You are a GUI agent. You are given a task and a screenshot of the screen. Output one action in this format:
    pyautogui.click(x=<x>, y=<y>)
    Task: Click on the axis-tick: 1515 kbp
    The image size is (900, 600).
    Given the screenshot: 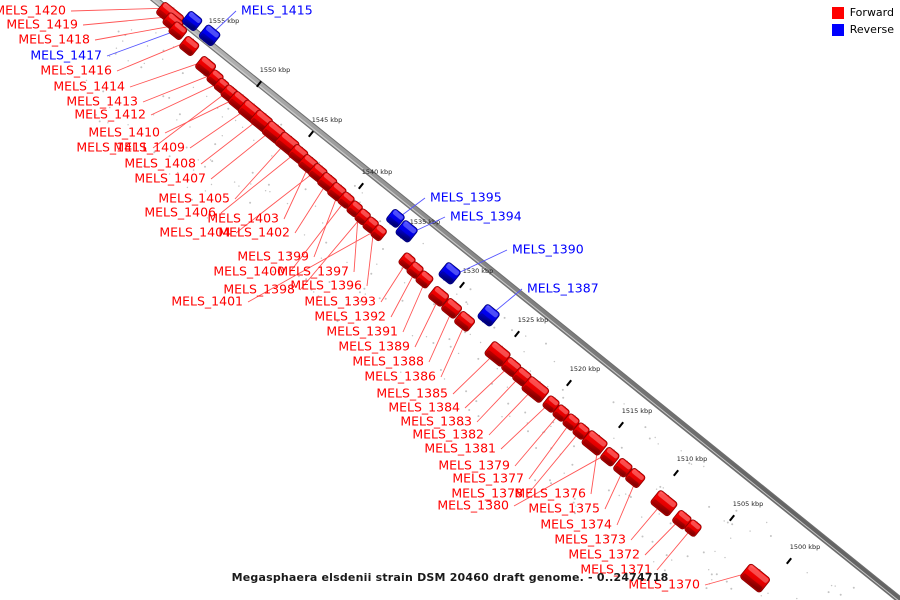 What is the action you would take?
    pyautogui.click(x=634, y=418)
    